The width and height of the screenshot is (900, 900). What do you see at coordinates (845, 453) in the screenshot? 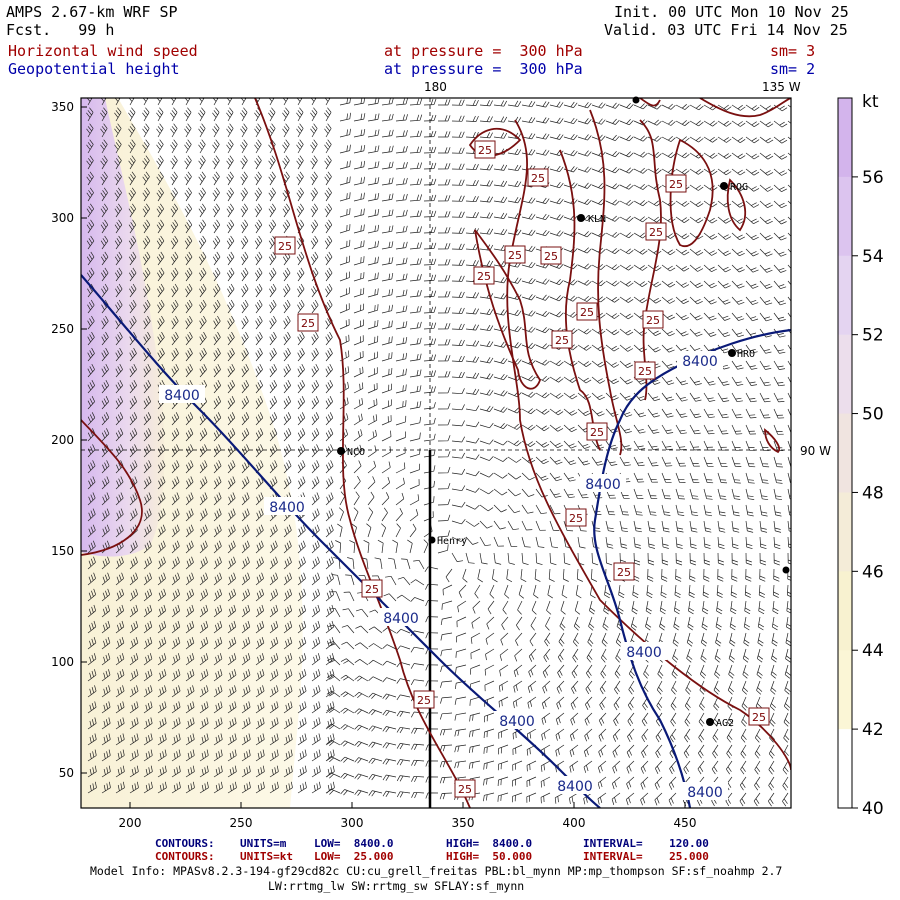
I see `colorbar-border` at bounding box center [845, 453].